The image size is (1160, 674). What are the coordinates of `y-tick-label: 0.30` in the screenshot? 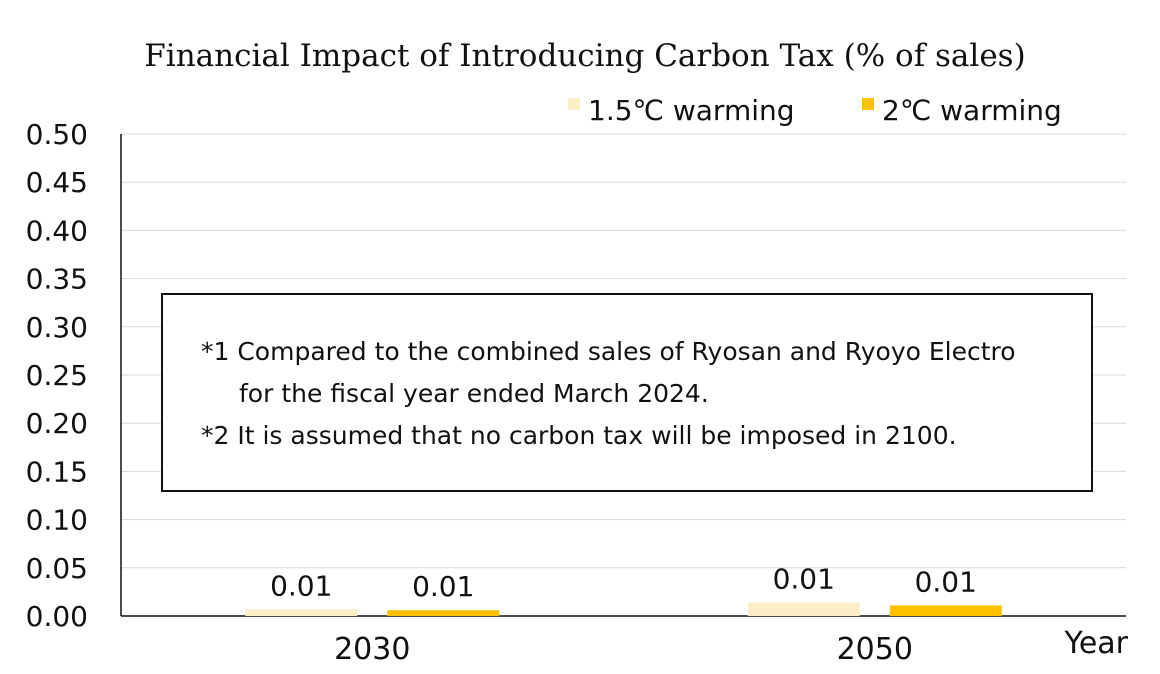 It's located at (57, 327).